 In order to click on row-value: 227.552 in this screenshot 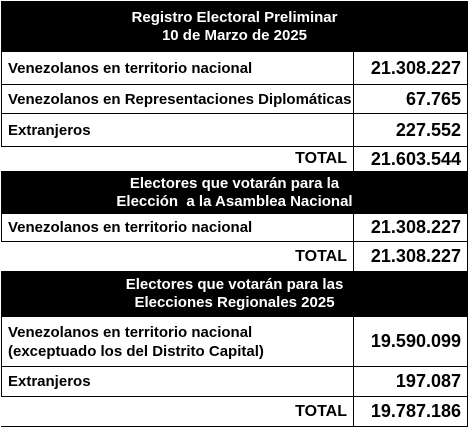, I will do `click(410, 130)`.